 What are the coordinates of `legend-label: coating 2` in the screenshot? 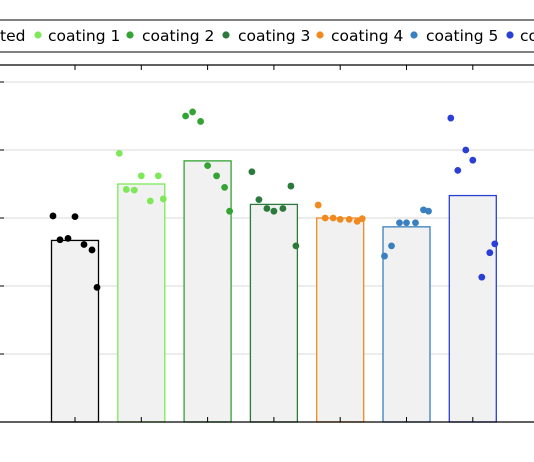 It's located at (178, 36).